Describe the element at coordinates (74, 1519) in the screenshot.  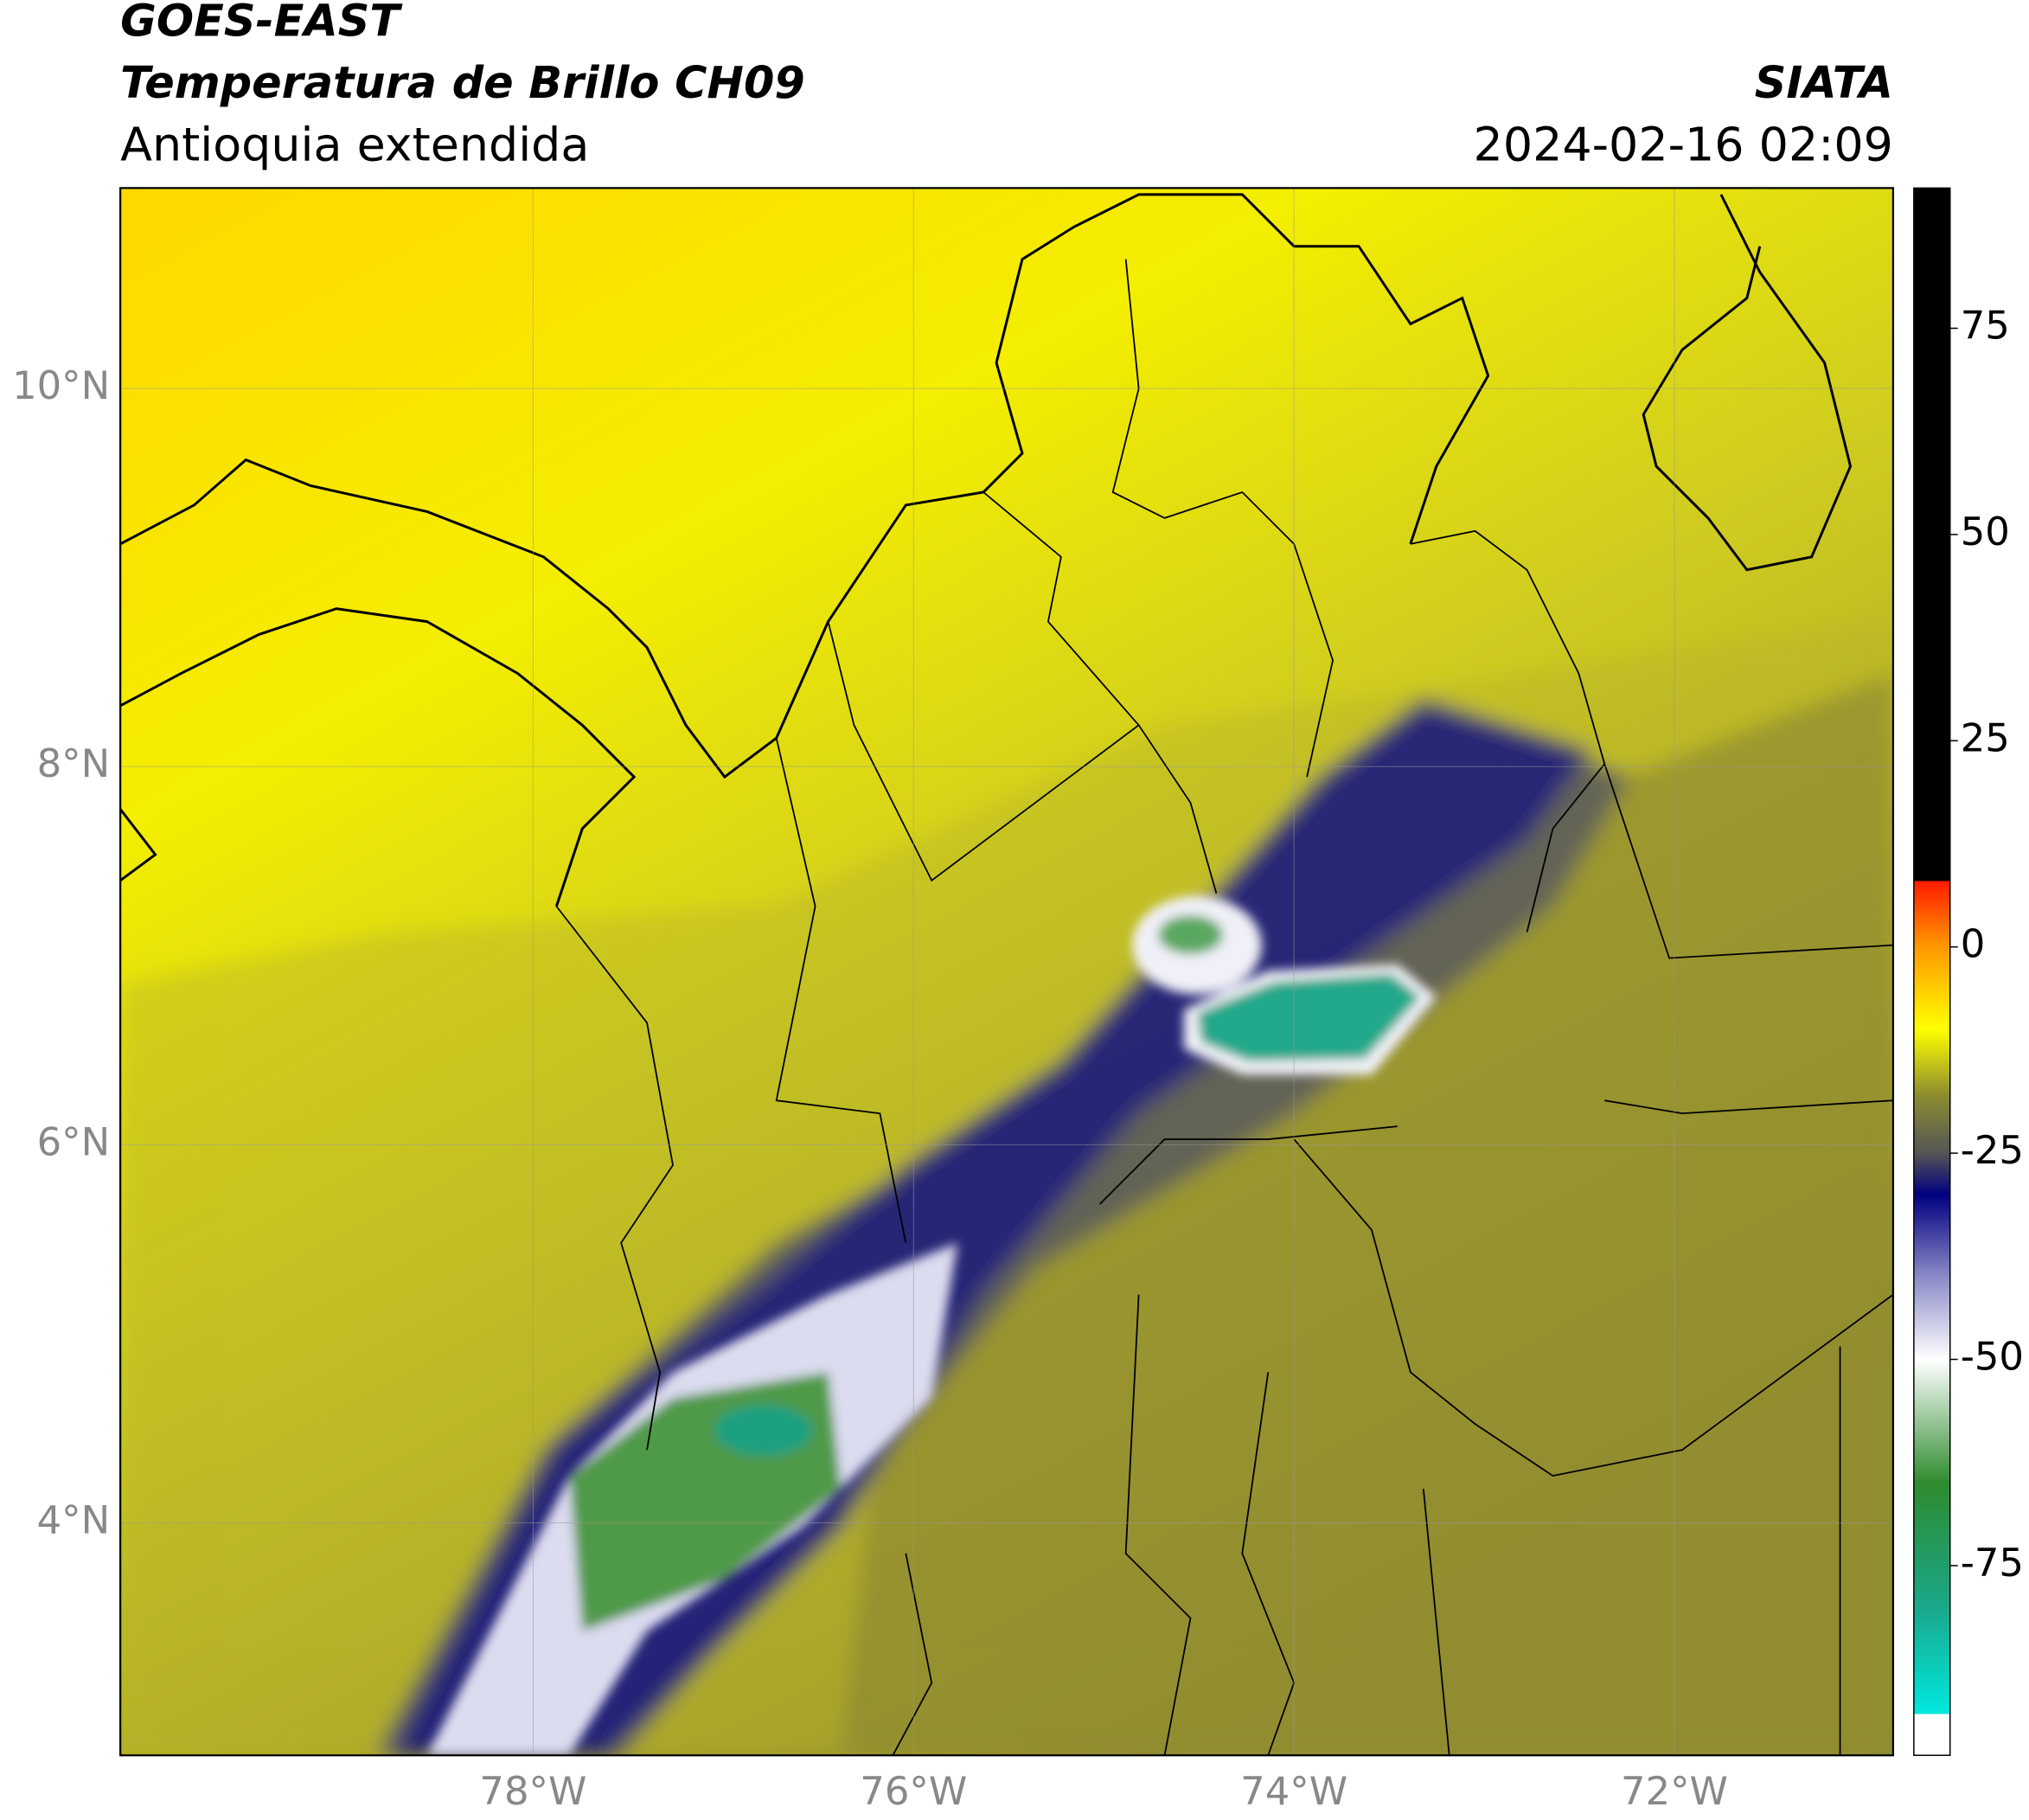
I see `y-tick-label: 4°N` at that location.